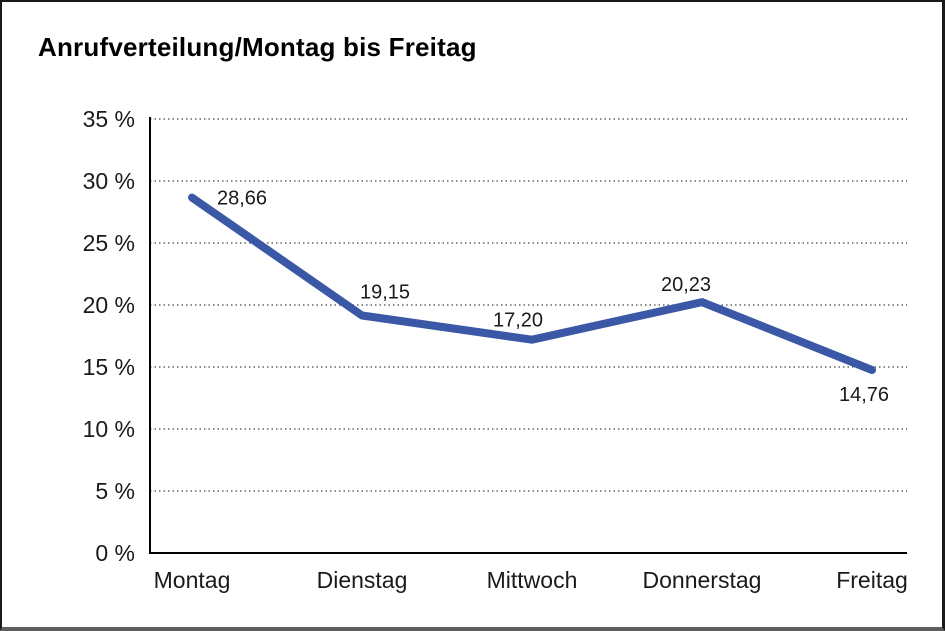 This screenshot has width=945, height=631. What do you see at coordinates (257, 47) in the screenshot?
I see `chart-title: Anrufverteilung/Montag bis Freitag` at bounding box center [257, 47].